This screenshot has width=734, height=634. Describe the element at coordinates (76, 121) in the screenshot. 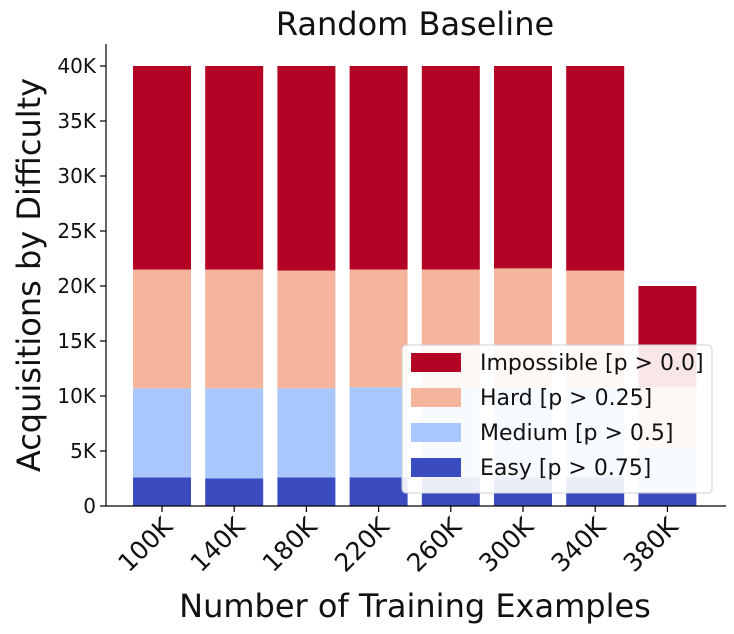

I see `y-tick-label: 35K` at that location.